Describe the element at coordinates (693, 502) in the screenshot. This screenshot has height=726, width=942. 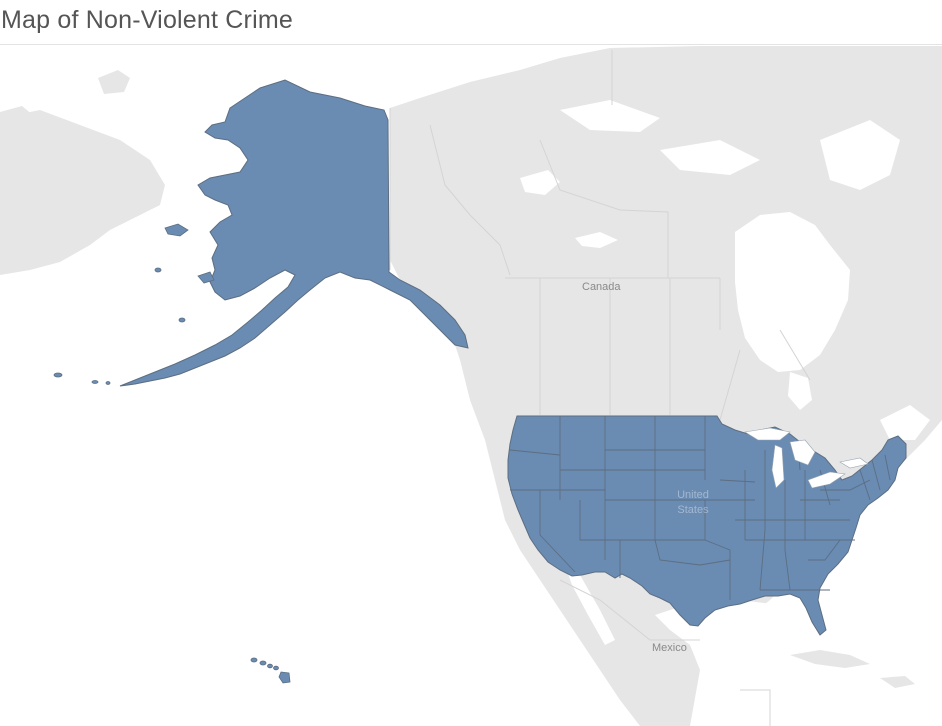
I see `label-united-states: United States` at that location.